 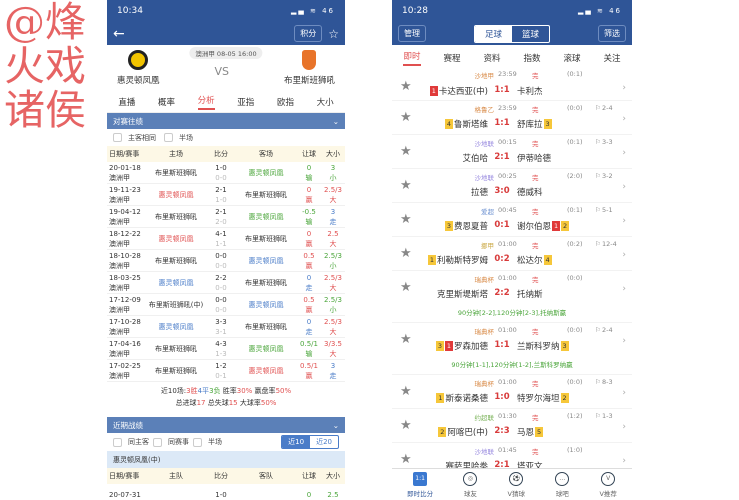 What do you see at coordinates (226, 195) in the screenshot?
I see `table-row: 19-11-23 澳洲甲 惠灵顿凤凰 2-1 1-0 布里斯班狮吼 0 赢 2.5/3 大` at bounding box center [226, 195].